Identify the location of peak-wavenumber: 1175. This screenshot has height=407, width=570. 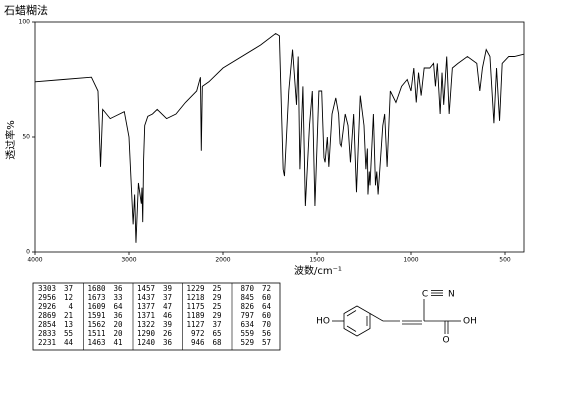
(195, 306).